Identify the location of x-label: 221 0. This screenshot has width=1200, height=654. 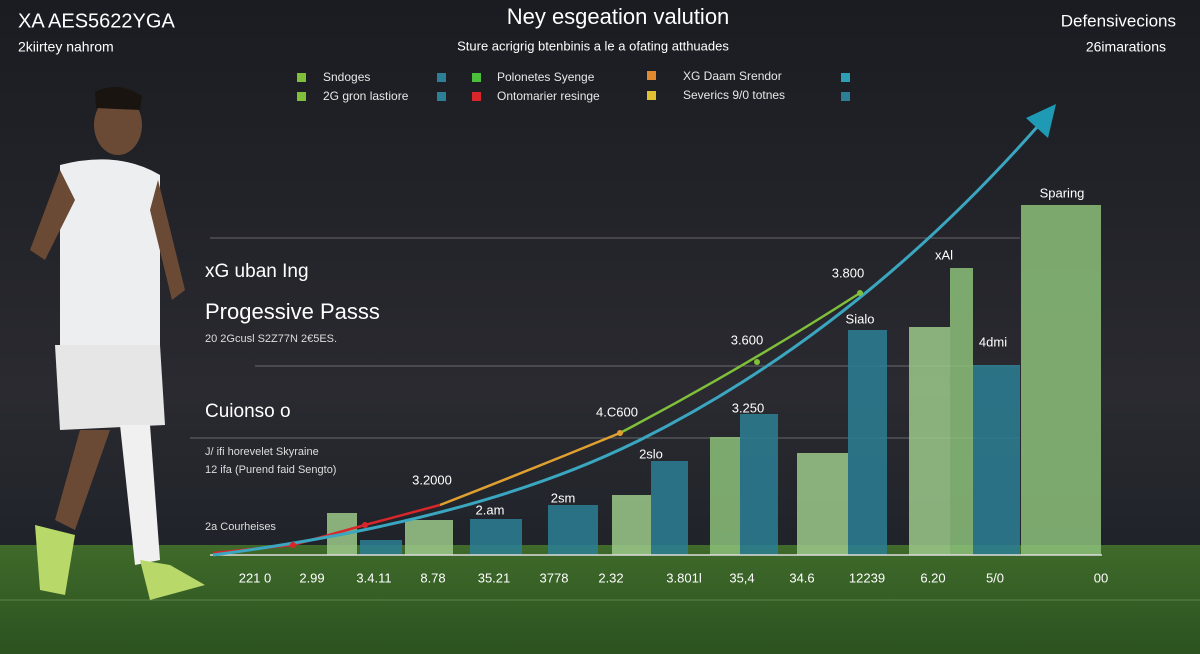
(255, 577).